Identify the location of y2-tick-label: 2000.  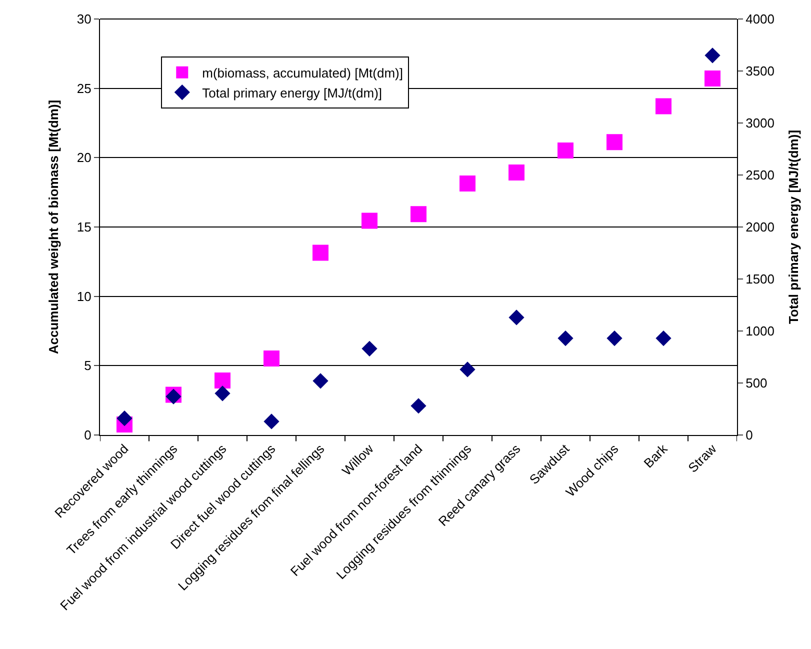
(760, 227).